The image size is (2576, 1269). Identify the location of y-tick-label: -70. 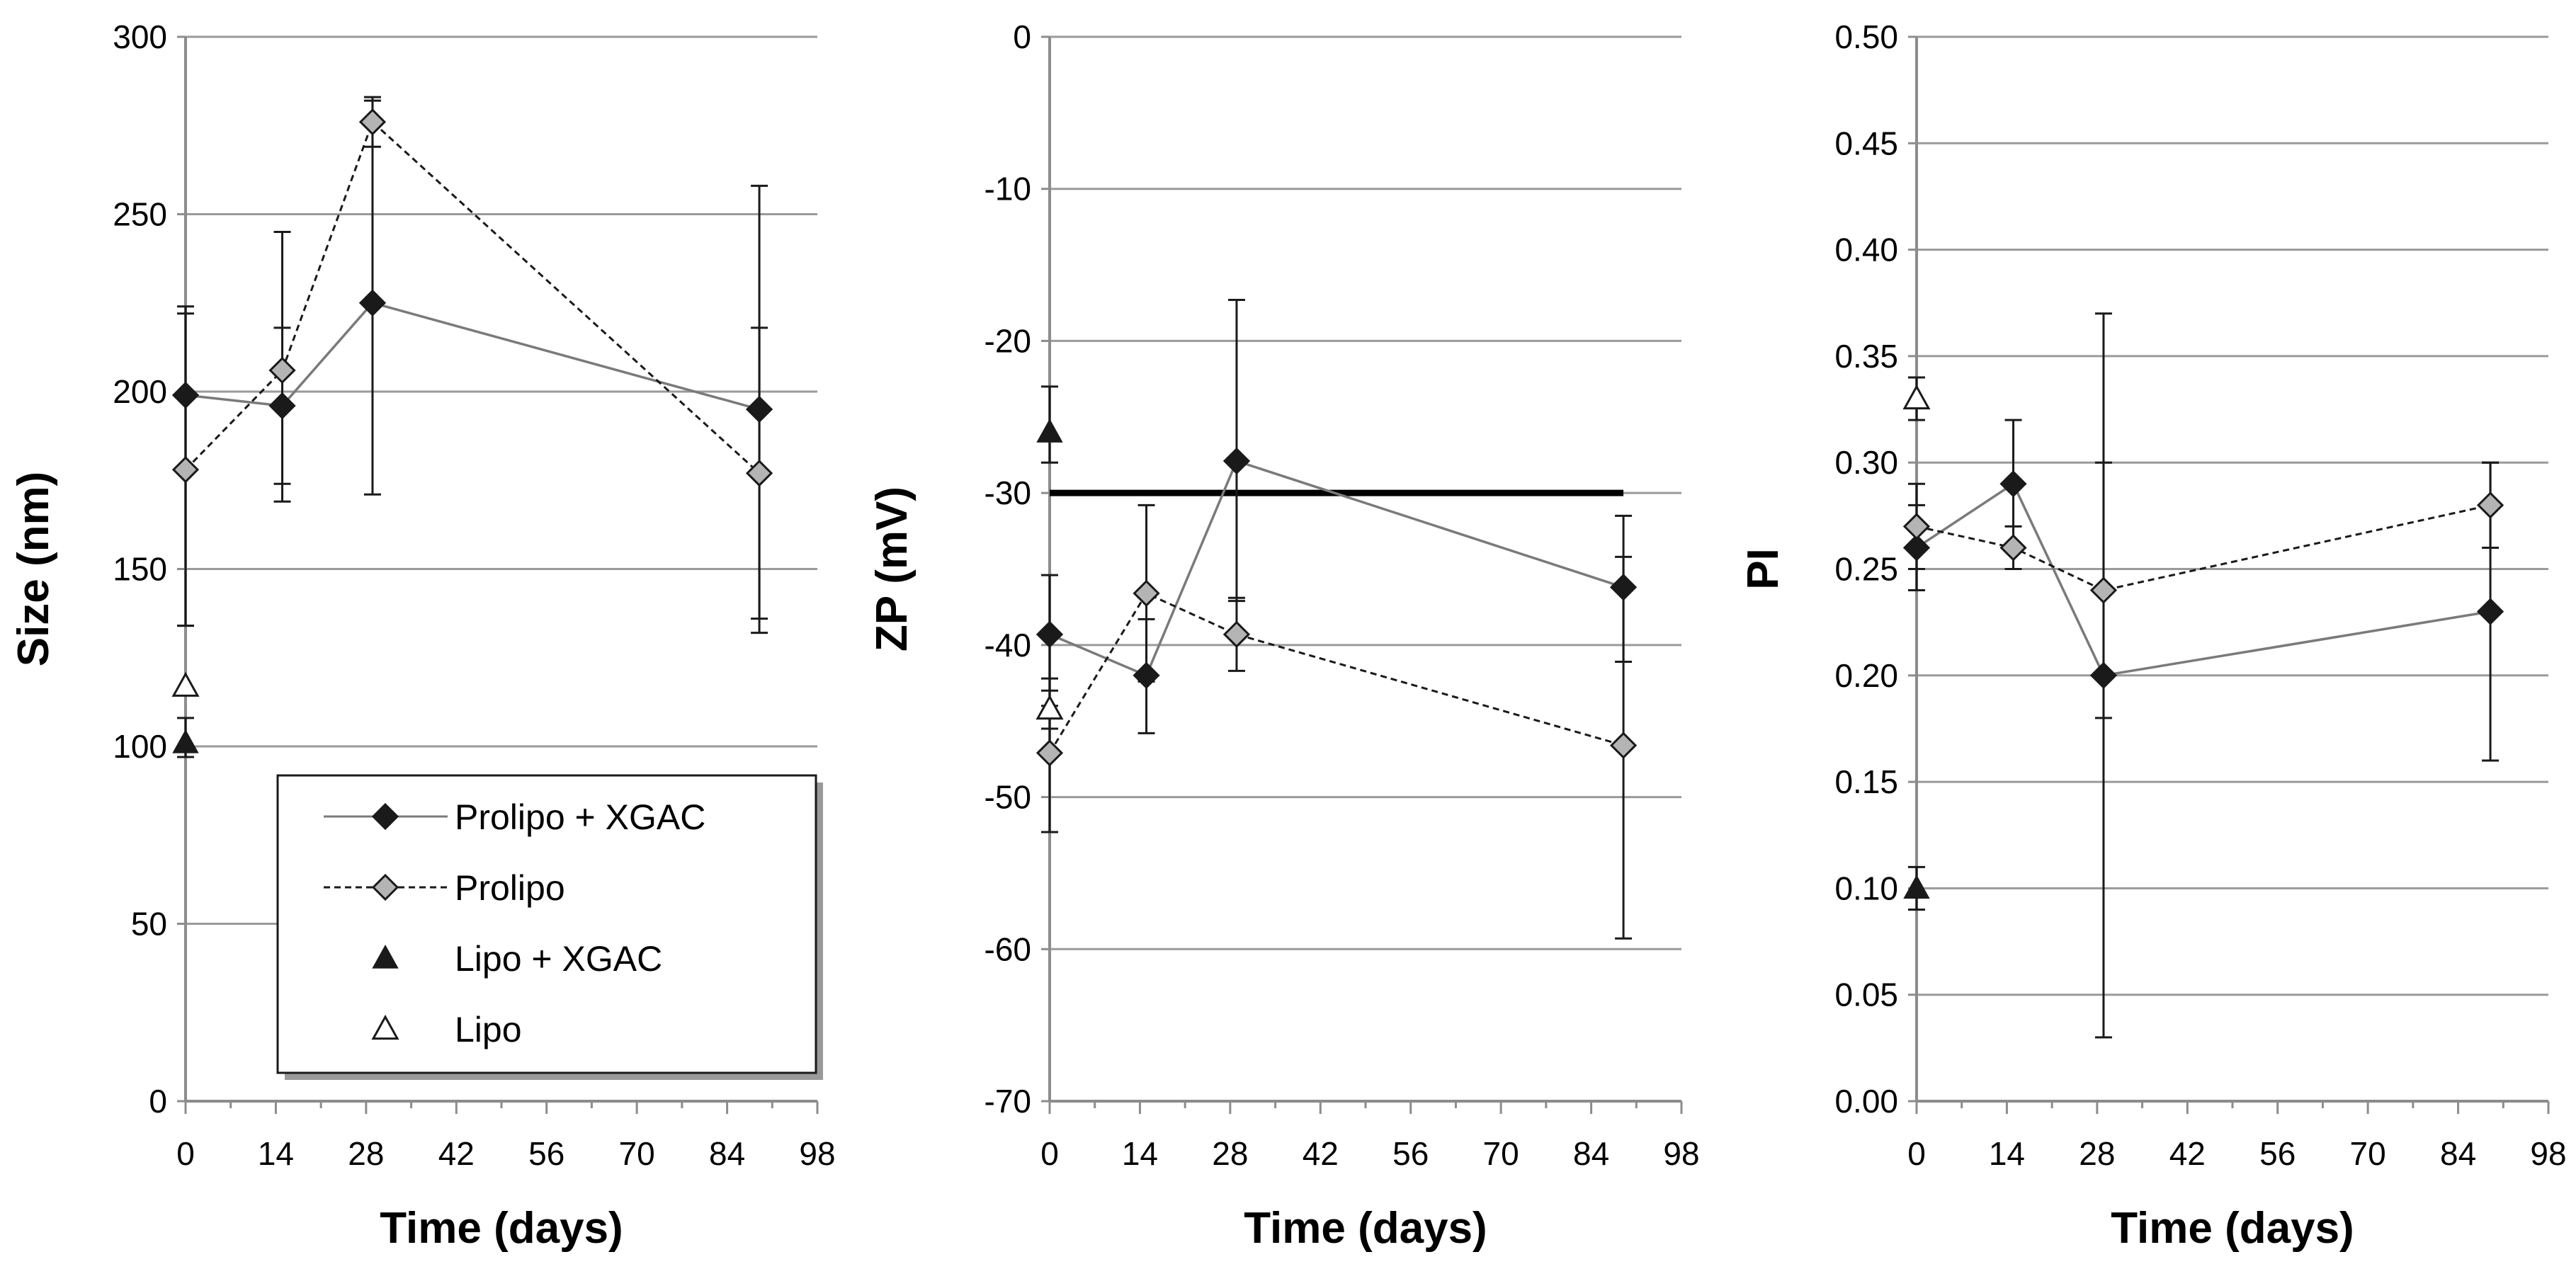
(1008, 1101).